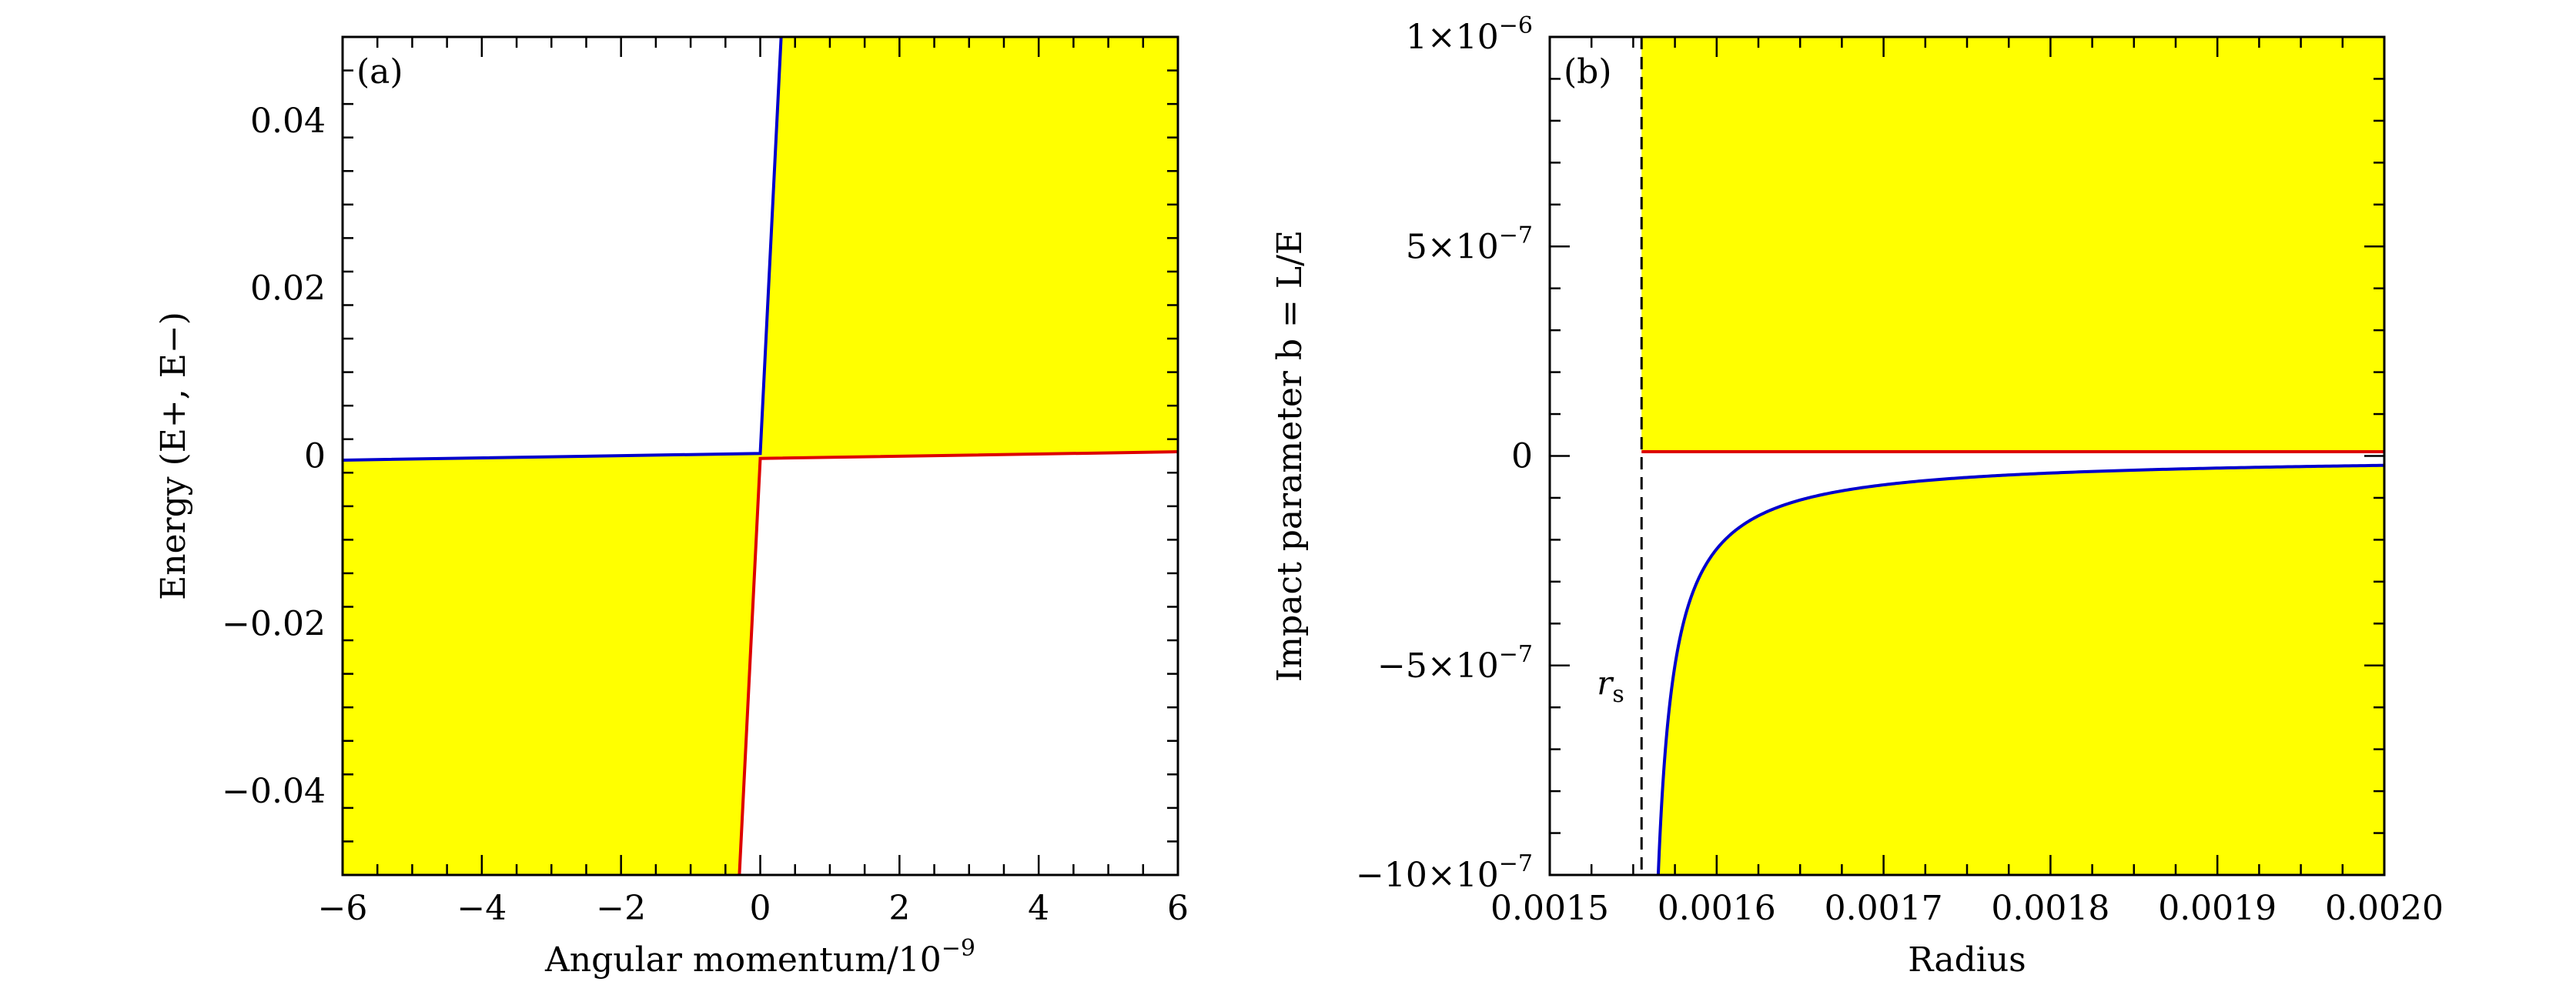 This screenshot has height=985, width=2576. I want to click on panel-b-shaded-lower, so click(2021, 670).